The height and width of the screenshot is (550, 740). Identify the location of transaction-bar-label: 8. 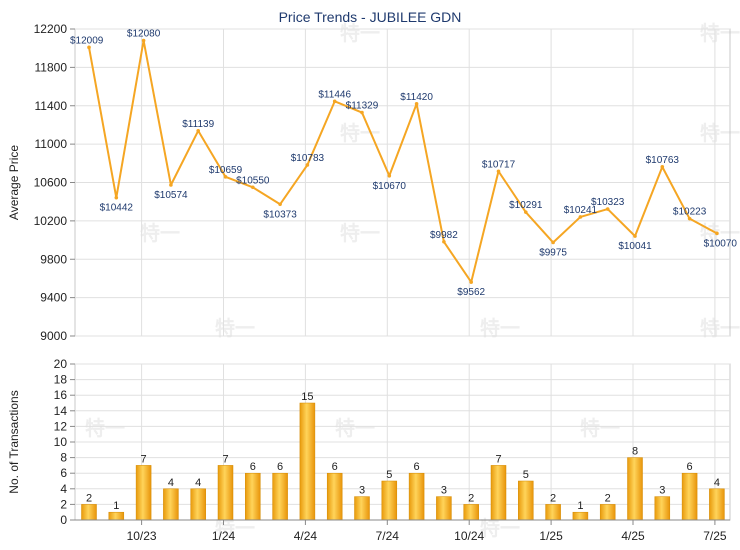
(635, 452).